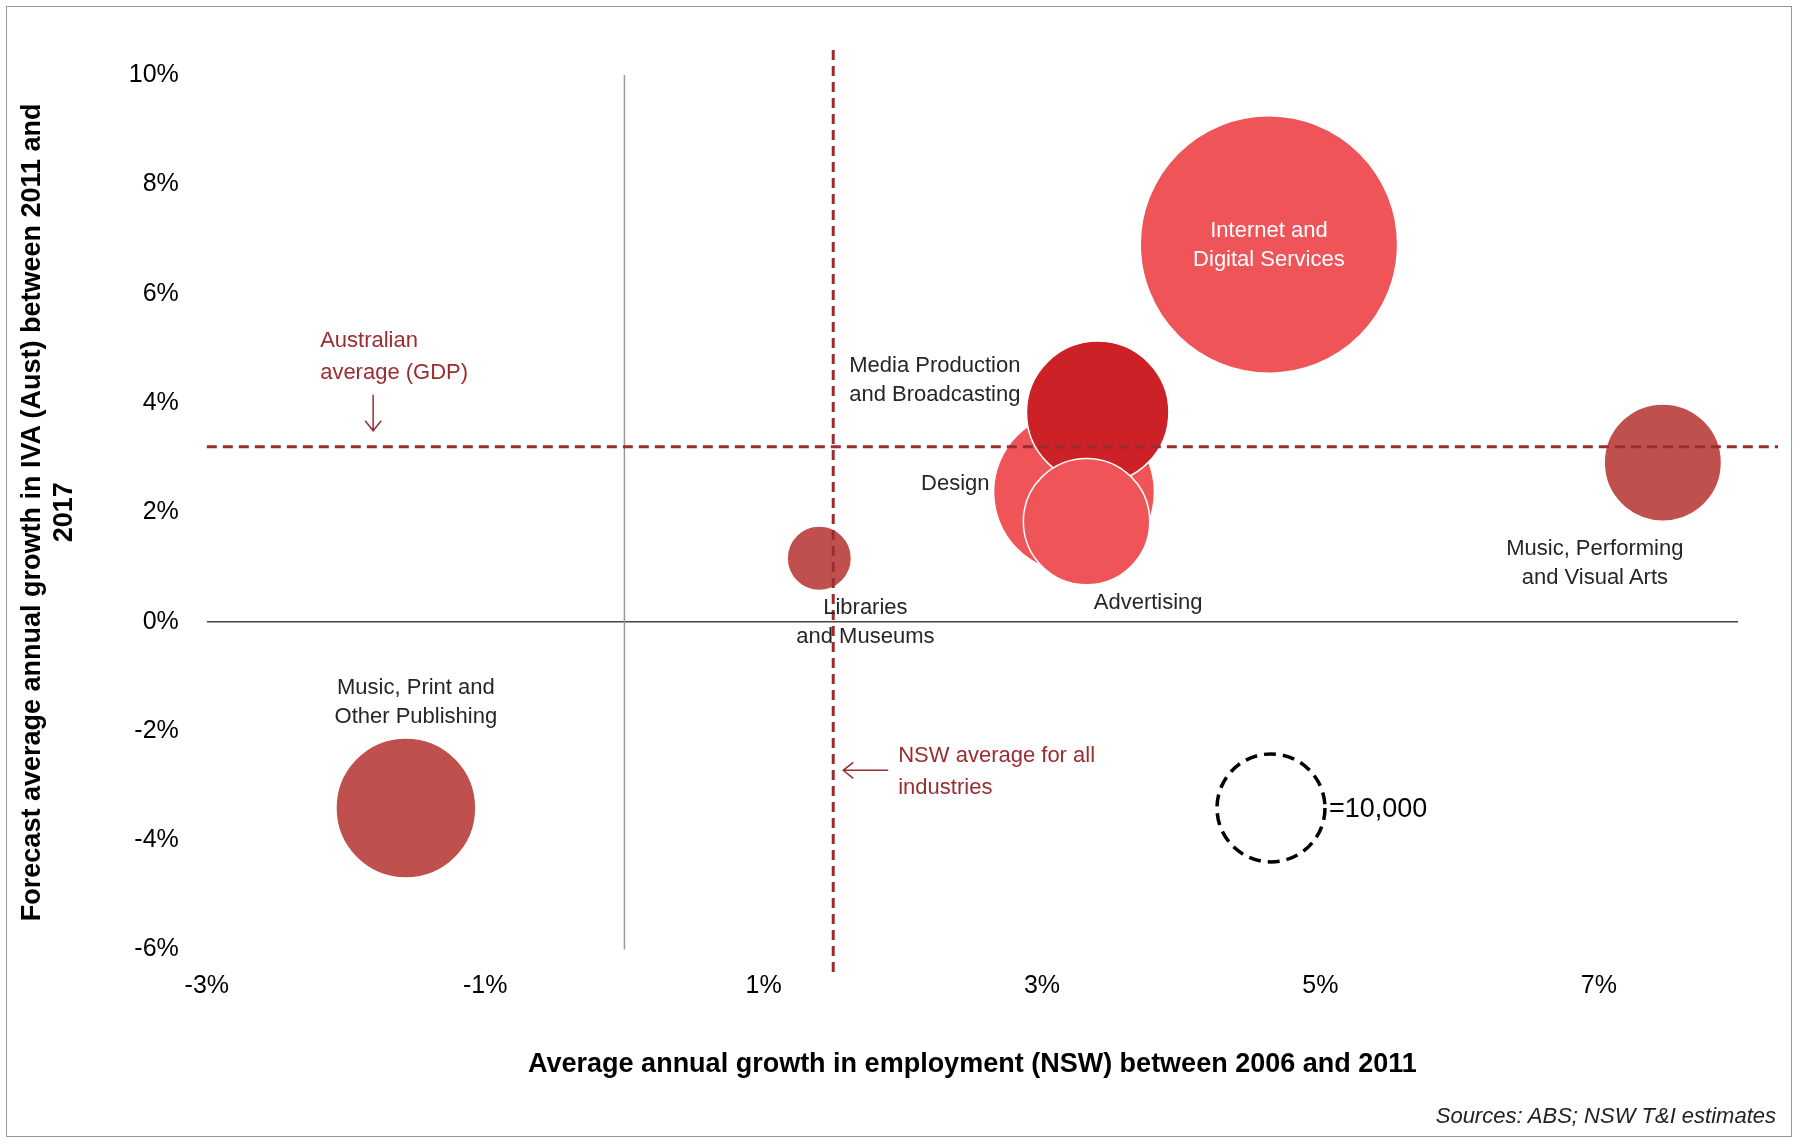 The height and width of the screenshot is (1143, 1800). What do you see at coordinates (156, 947) in the screenshot?
I see `y-tick-label: -6%` at bounding box center [156, 947].